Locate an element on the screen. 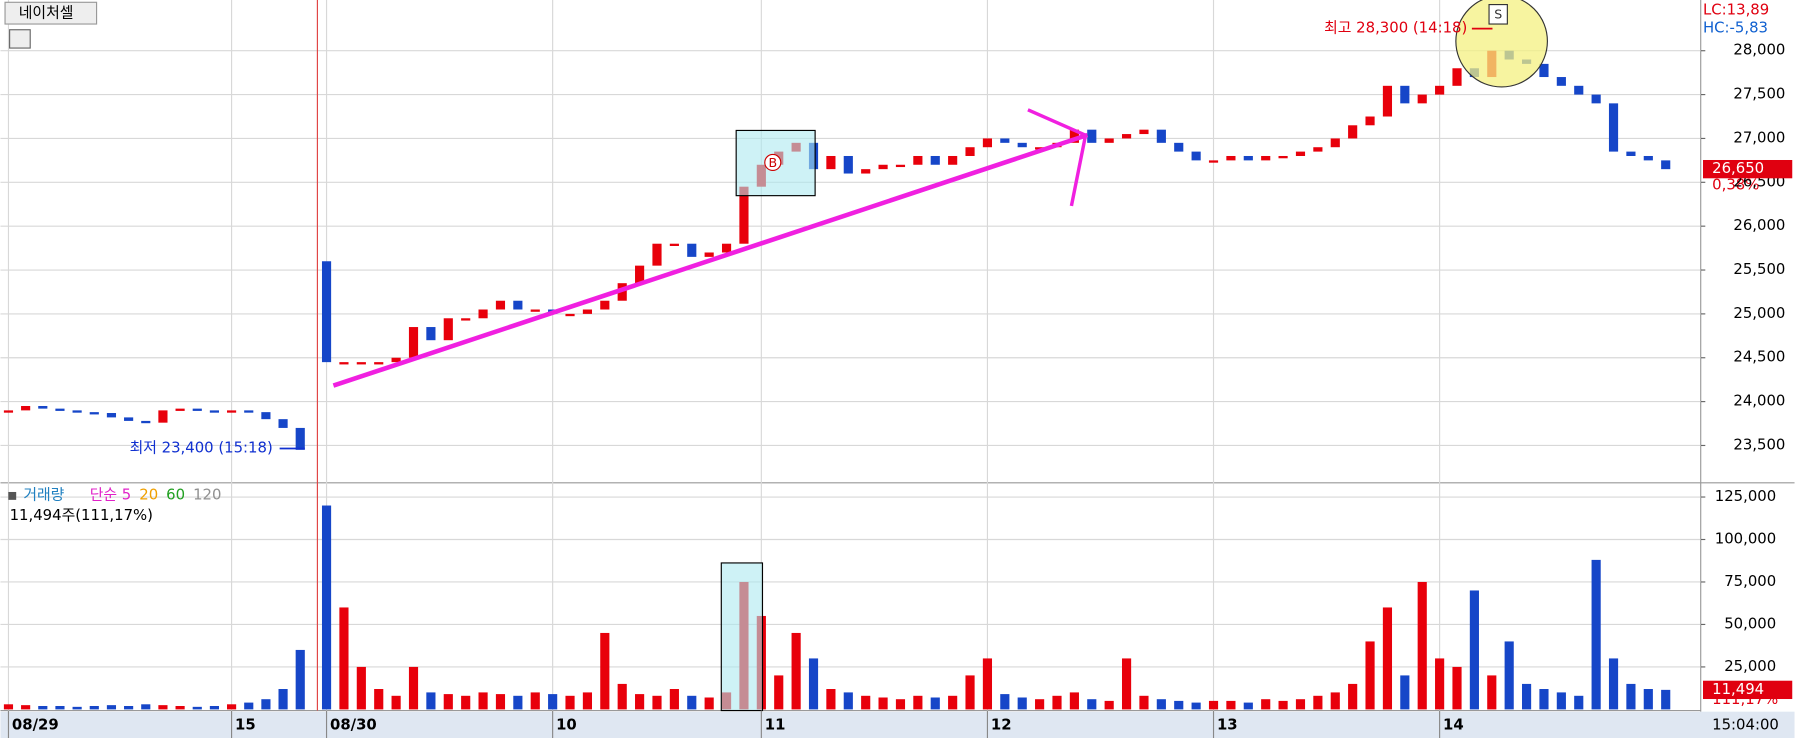 Image resolution: width=1795 pixels, height=738 pixels. legend-entry: 60 is located at coordinates (175, 494).